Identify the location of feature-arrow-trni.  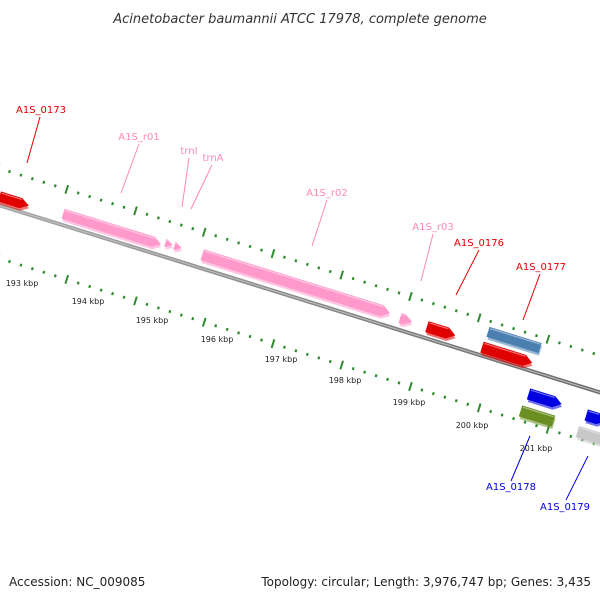
(169, 244).